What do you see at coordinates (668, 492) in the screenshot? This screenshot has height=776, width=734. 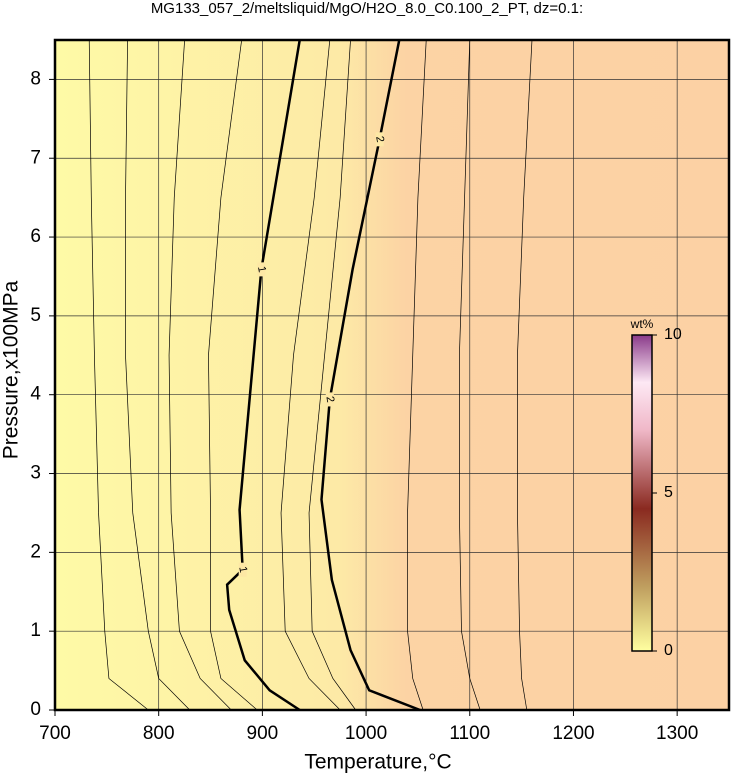 I see `colorbar-tick-label: 5` at bounding box center [668, 492].